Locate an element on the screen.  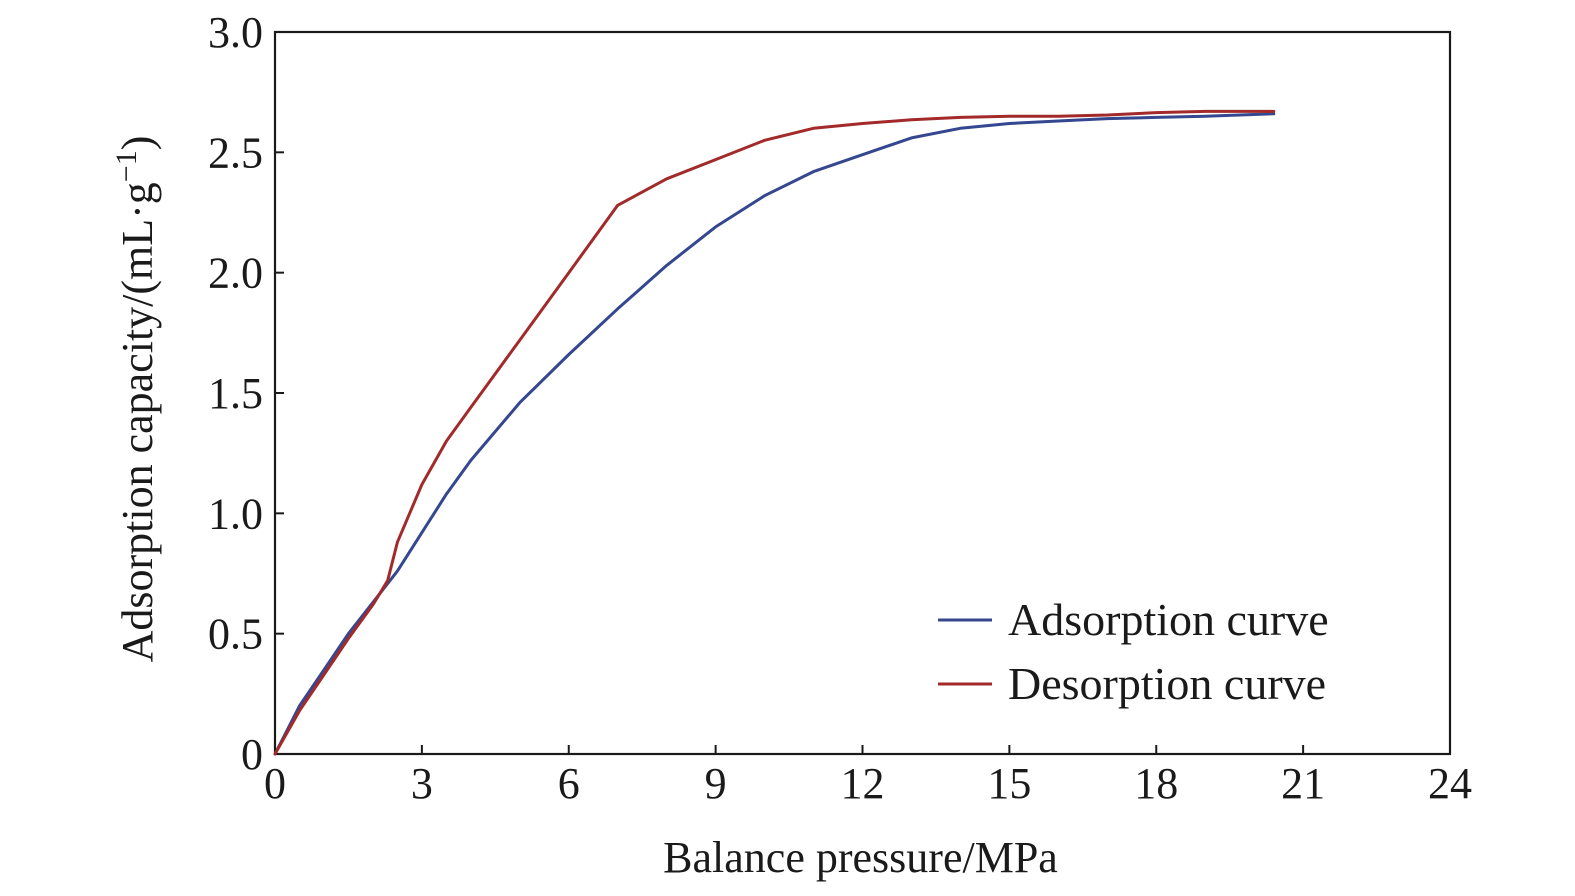
y-axis-title: Adsorption capacity/(mL·g−1) is located at coordinates (136, 399).